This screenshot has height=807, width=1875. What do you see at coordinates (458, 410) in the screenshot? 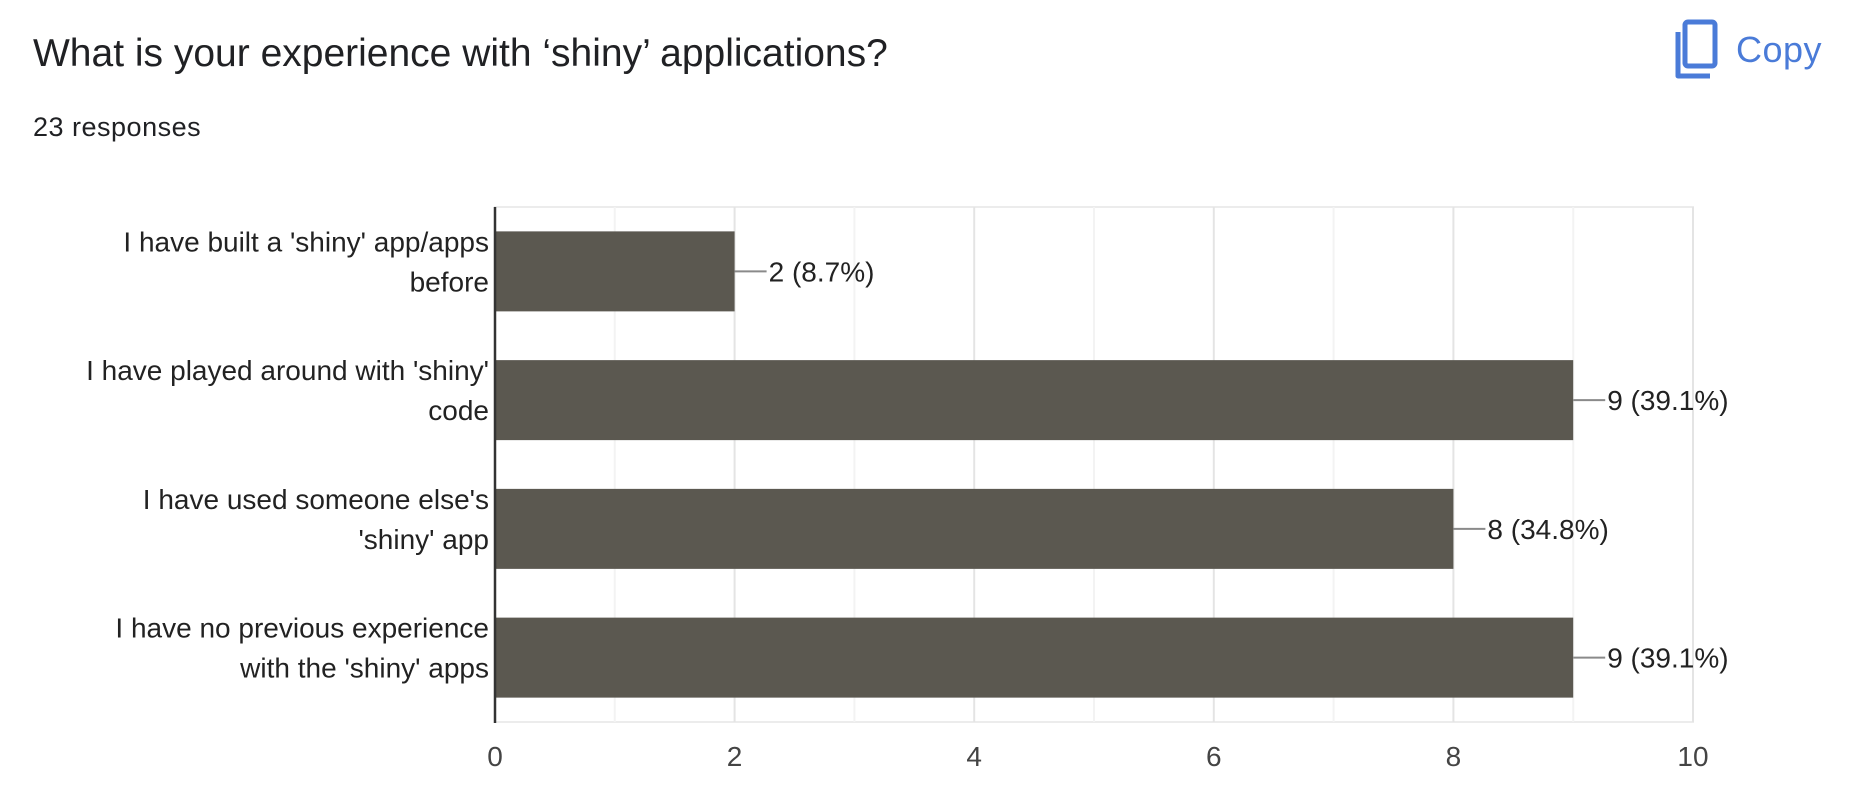
I see `category-label: code` at bounding box center [458, 410].